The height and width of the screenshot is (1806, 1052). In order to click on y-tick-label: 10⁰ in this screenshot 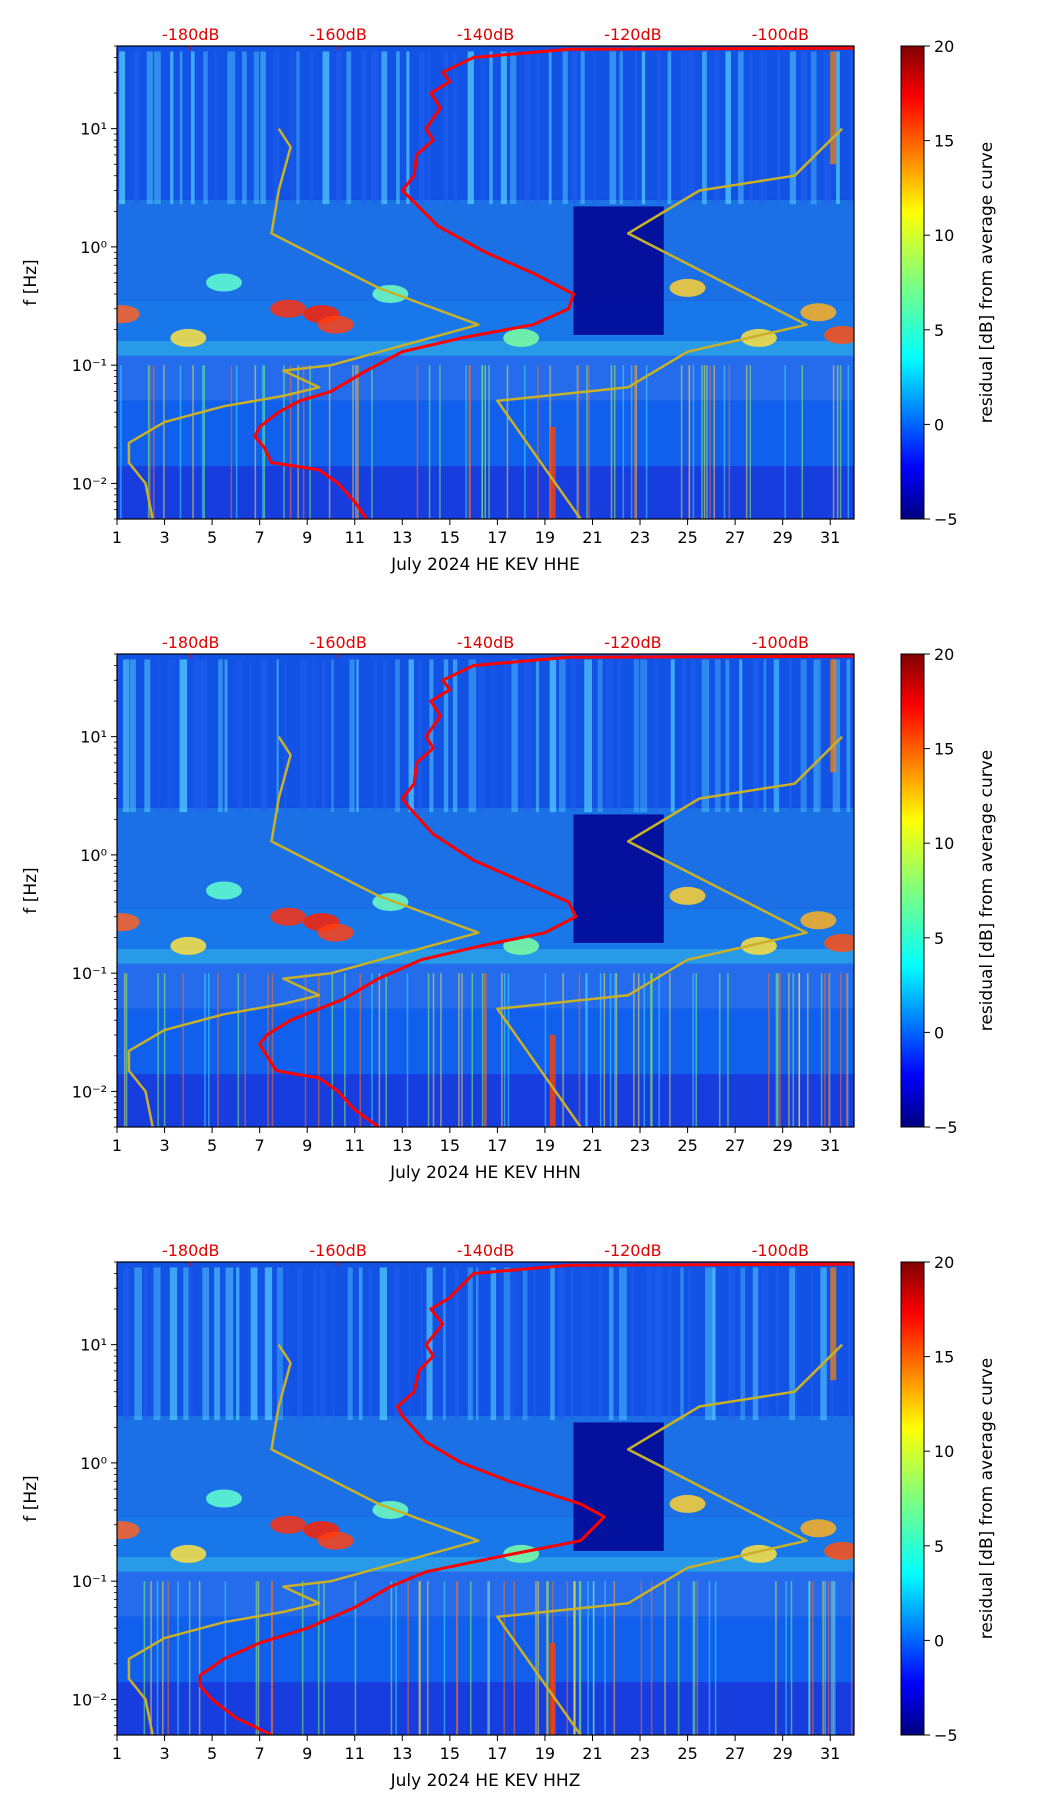, I will do `click(93, 1463)`.